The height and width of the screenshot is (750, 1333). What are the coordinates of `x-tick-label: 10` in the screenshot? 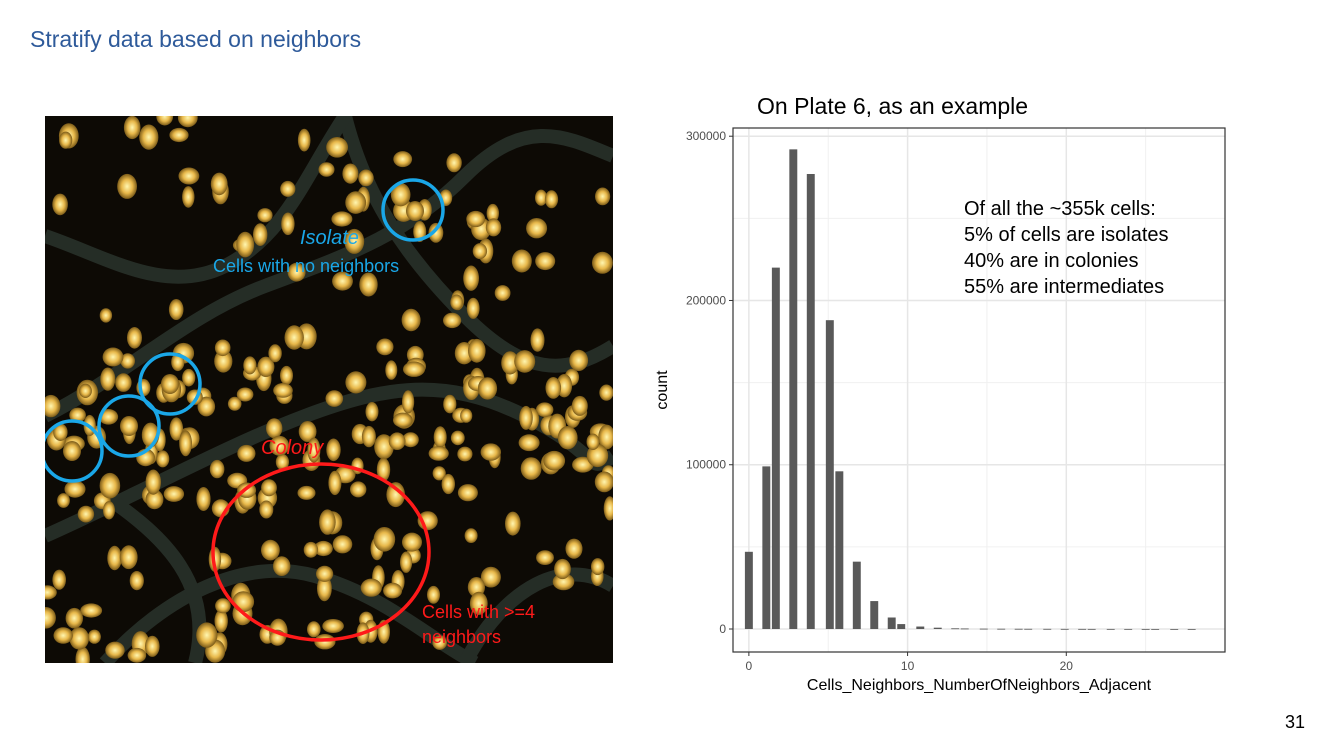 It's located at (908, 666).